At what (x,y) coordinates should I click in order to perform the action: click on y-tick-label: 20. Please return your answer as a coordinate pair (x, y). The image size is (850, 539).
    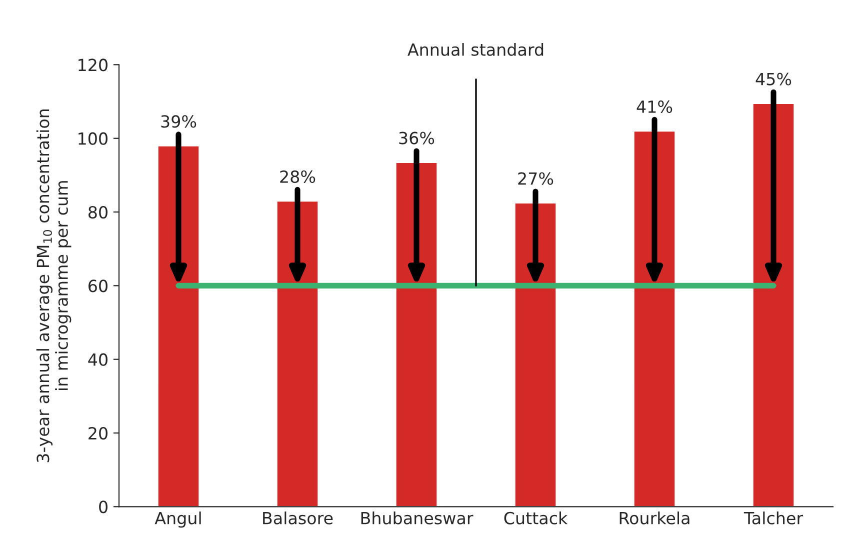
    Looking at the image, I should click on (98, 433).